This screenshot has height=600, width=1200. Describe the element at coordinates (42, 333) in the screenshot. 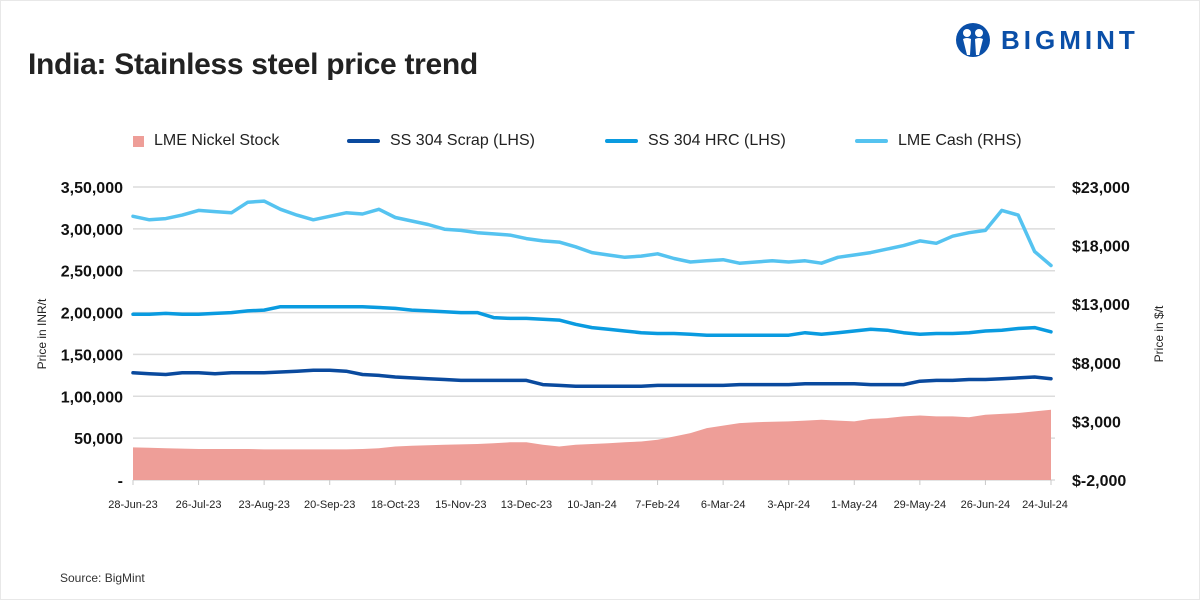

I see `y-axis-left-label: Price in INR/t` at that location.